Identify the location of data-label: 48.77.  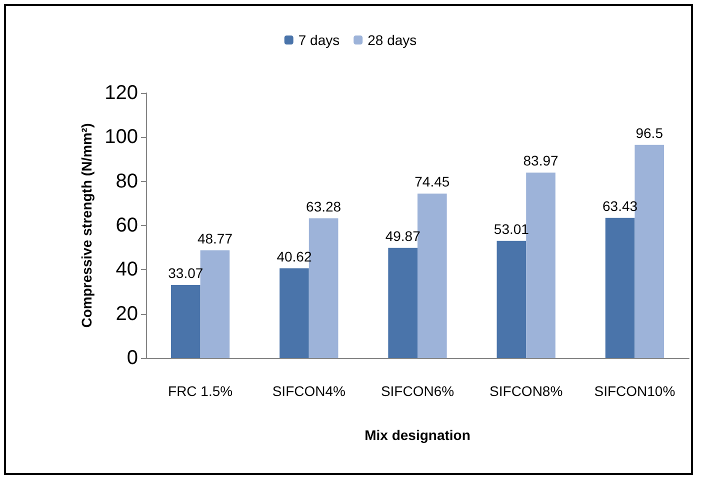
(215, 238).